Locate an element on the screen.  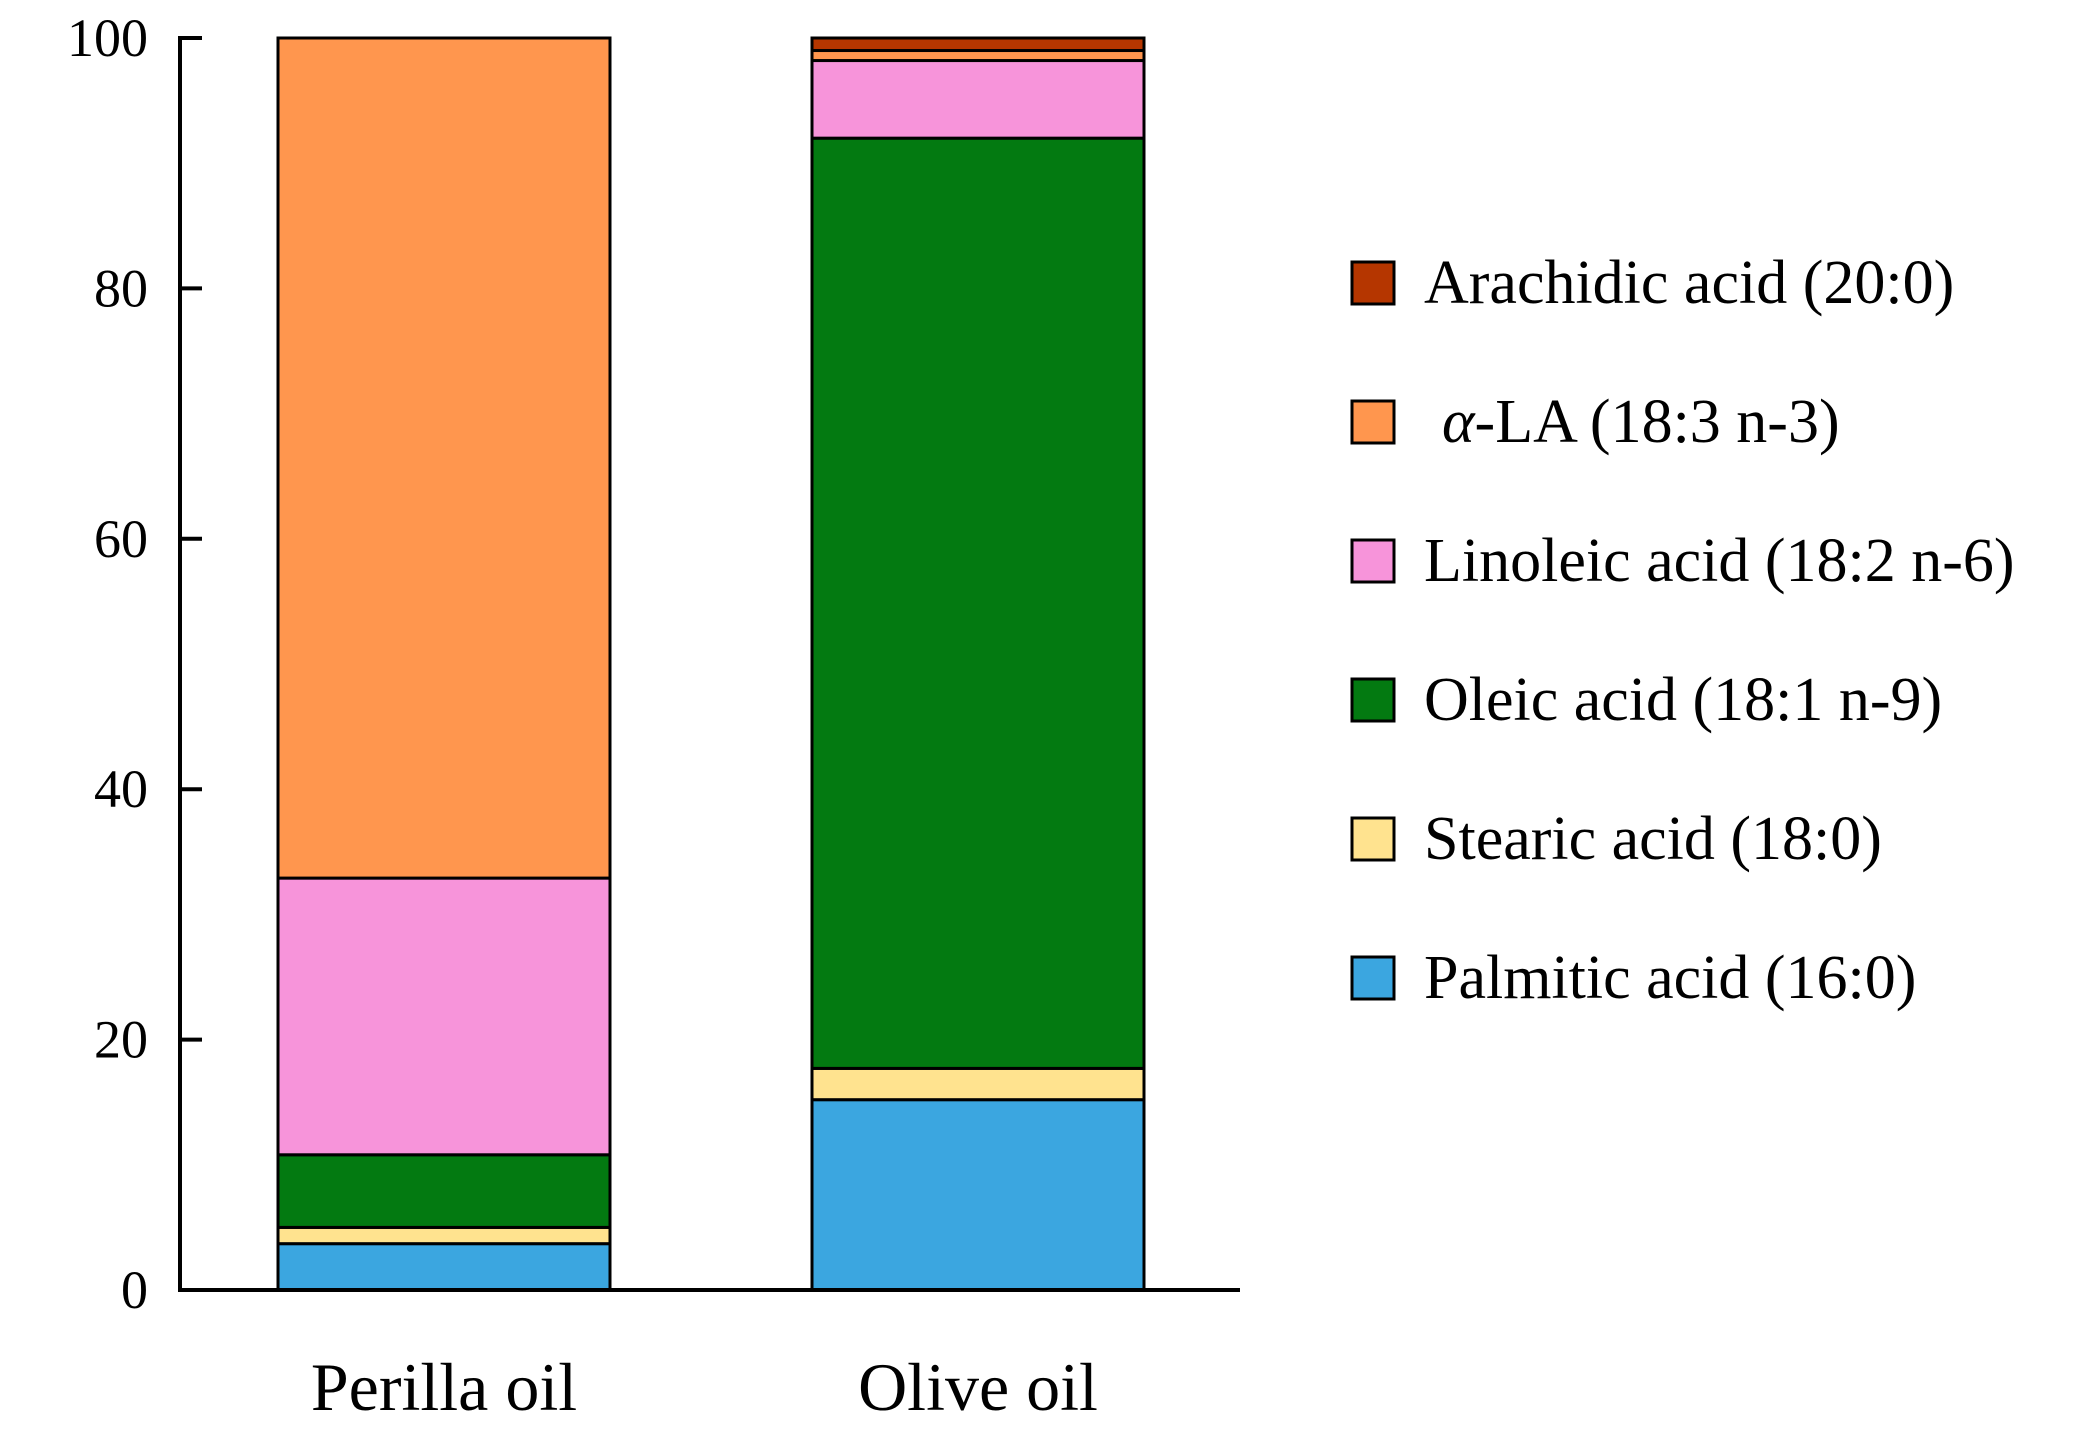
x-category-label: Olive oil is located at coordinates (978, 1387).